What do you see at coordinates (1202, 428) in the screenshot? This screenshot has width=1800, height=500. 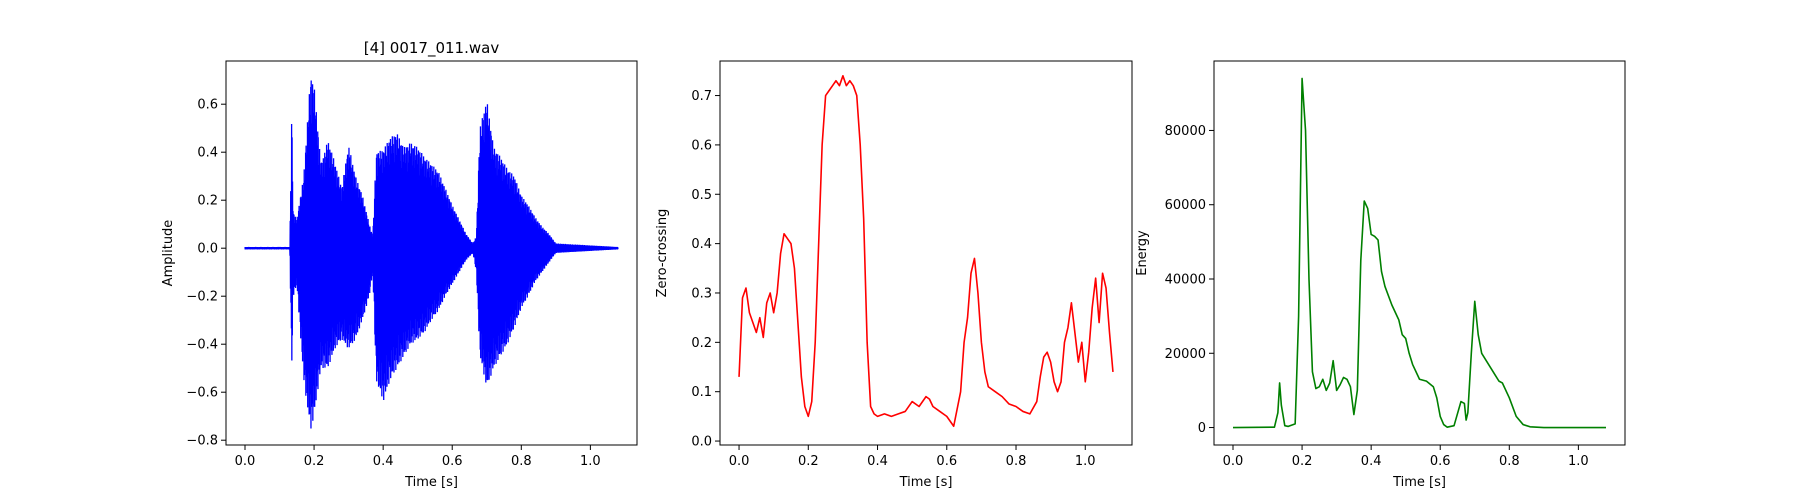 I see `y-tick-label: 0` at bounding box center [1202, 428].